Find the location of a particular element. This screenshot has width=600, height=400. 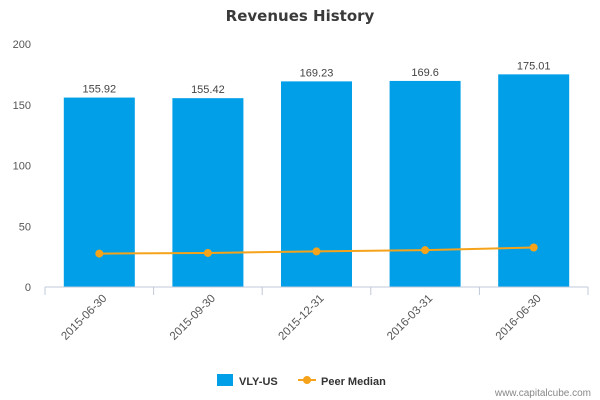

x-tick-label: 2016-03-31 is located at coordinates (410, 318).